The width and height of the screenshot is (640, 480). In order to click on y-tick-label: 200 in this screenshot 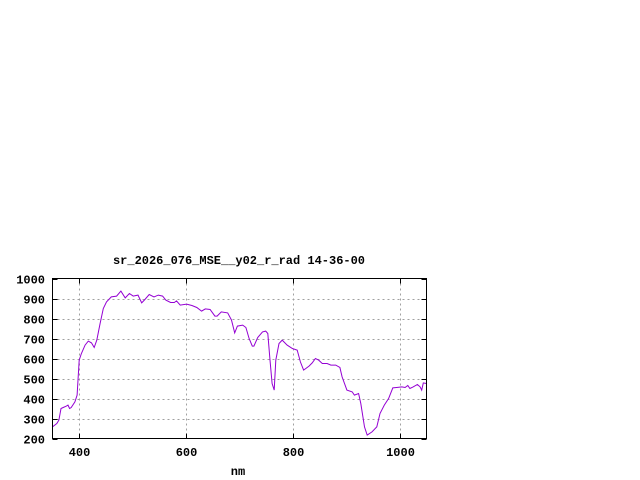, I will do `click(34, 441)`.